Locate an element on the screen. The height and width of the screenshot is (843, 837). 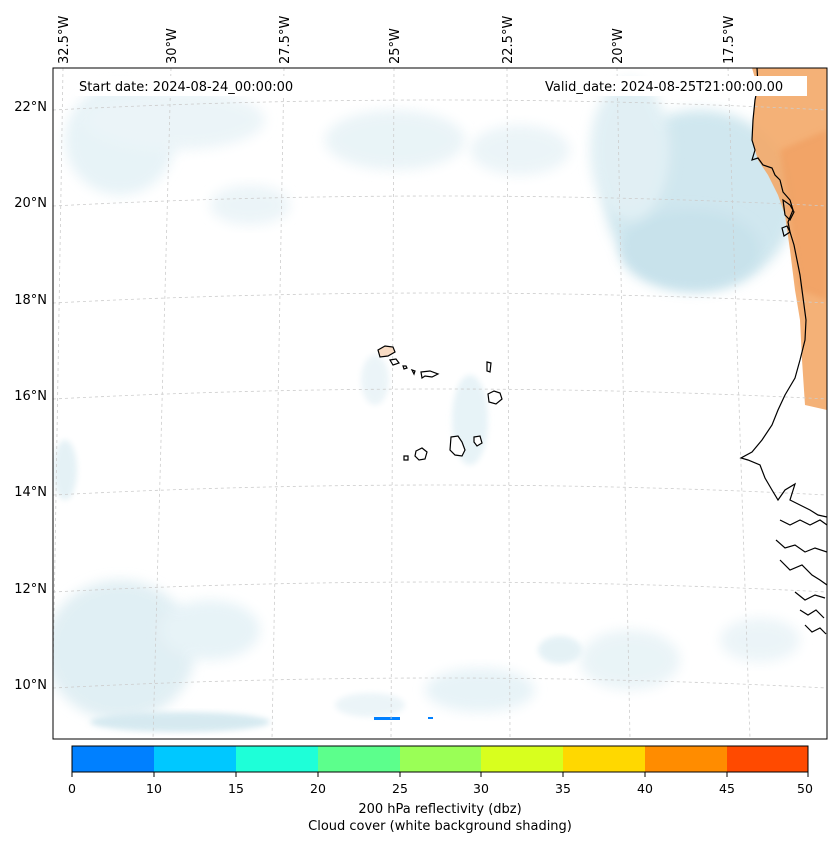
coastal-inlet is located at coordinates (788, 217).